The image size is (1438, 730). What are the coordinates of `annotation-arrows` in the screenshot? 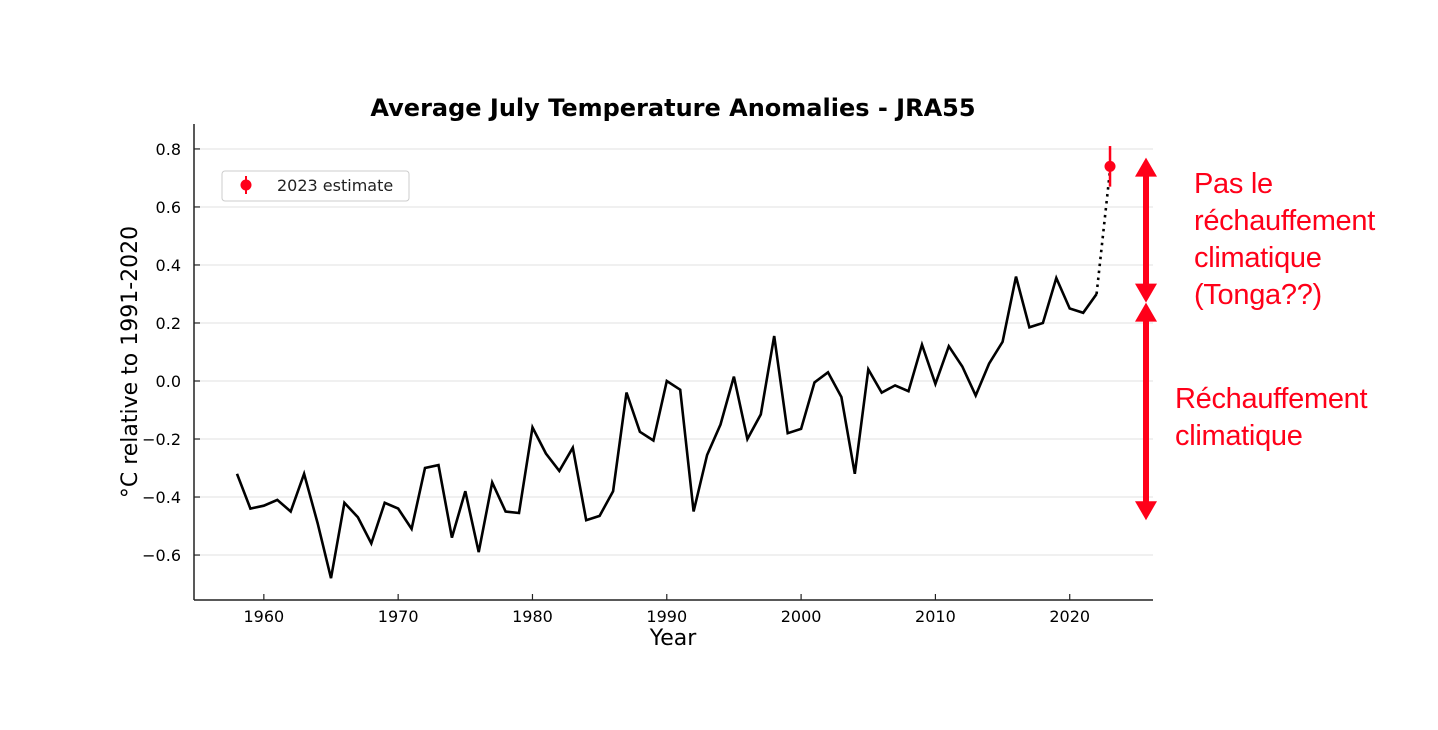 It's located at (1146, 339).